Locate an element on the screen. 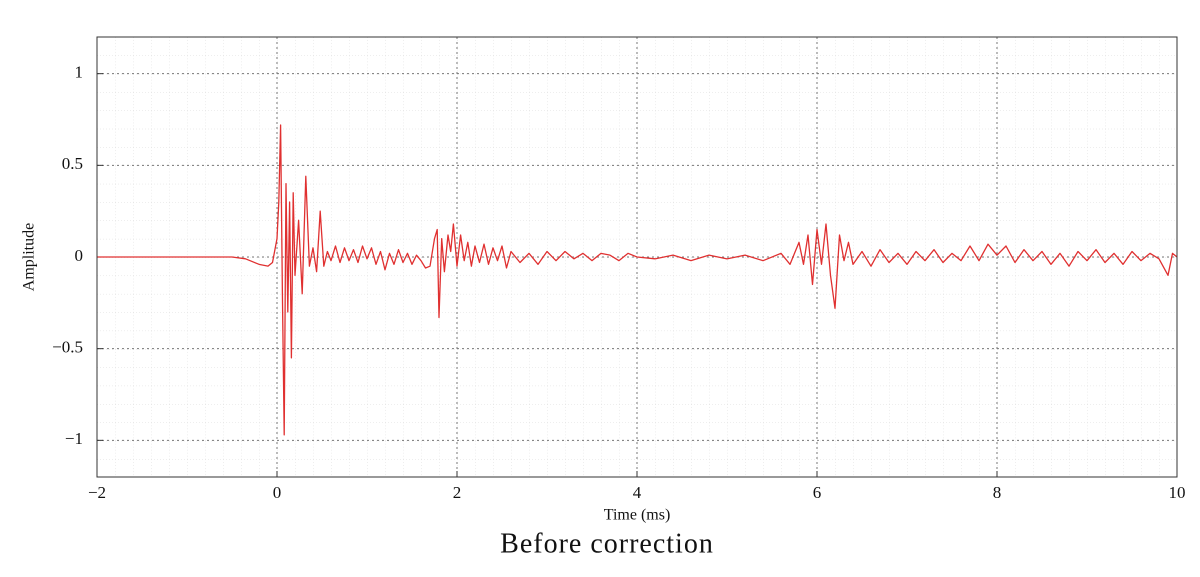 The width and height of the screenshot is (1200, 577). y-tick-label: −0.5 is located at coordinates (67, 347).